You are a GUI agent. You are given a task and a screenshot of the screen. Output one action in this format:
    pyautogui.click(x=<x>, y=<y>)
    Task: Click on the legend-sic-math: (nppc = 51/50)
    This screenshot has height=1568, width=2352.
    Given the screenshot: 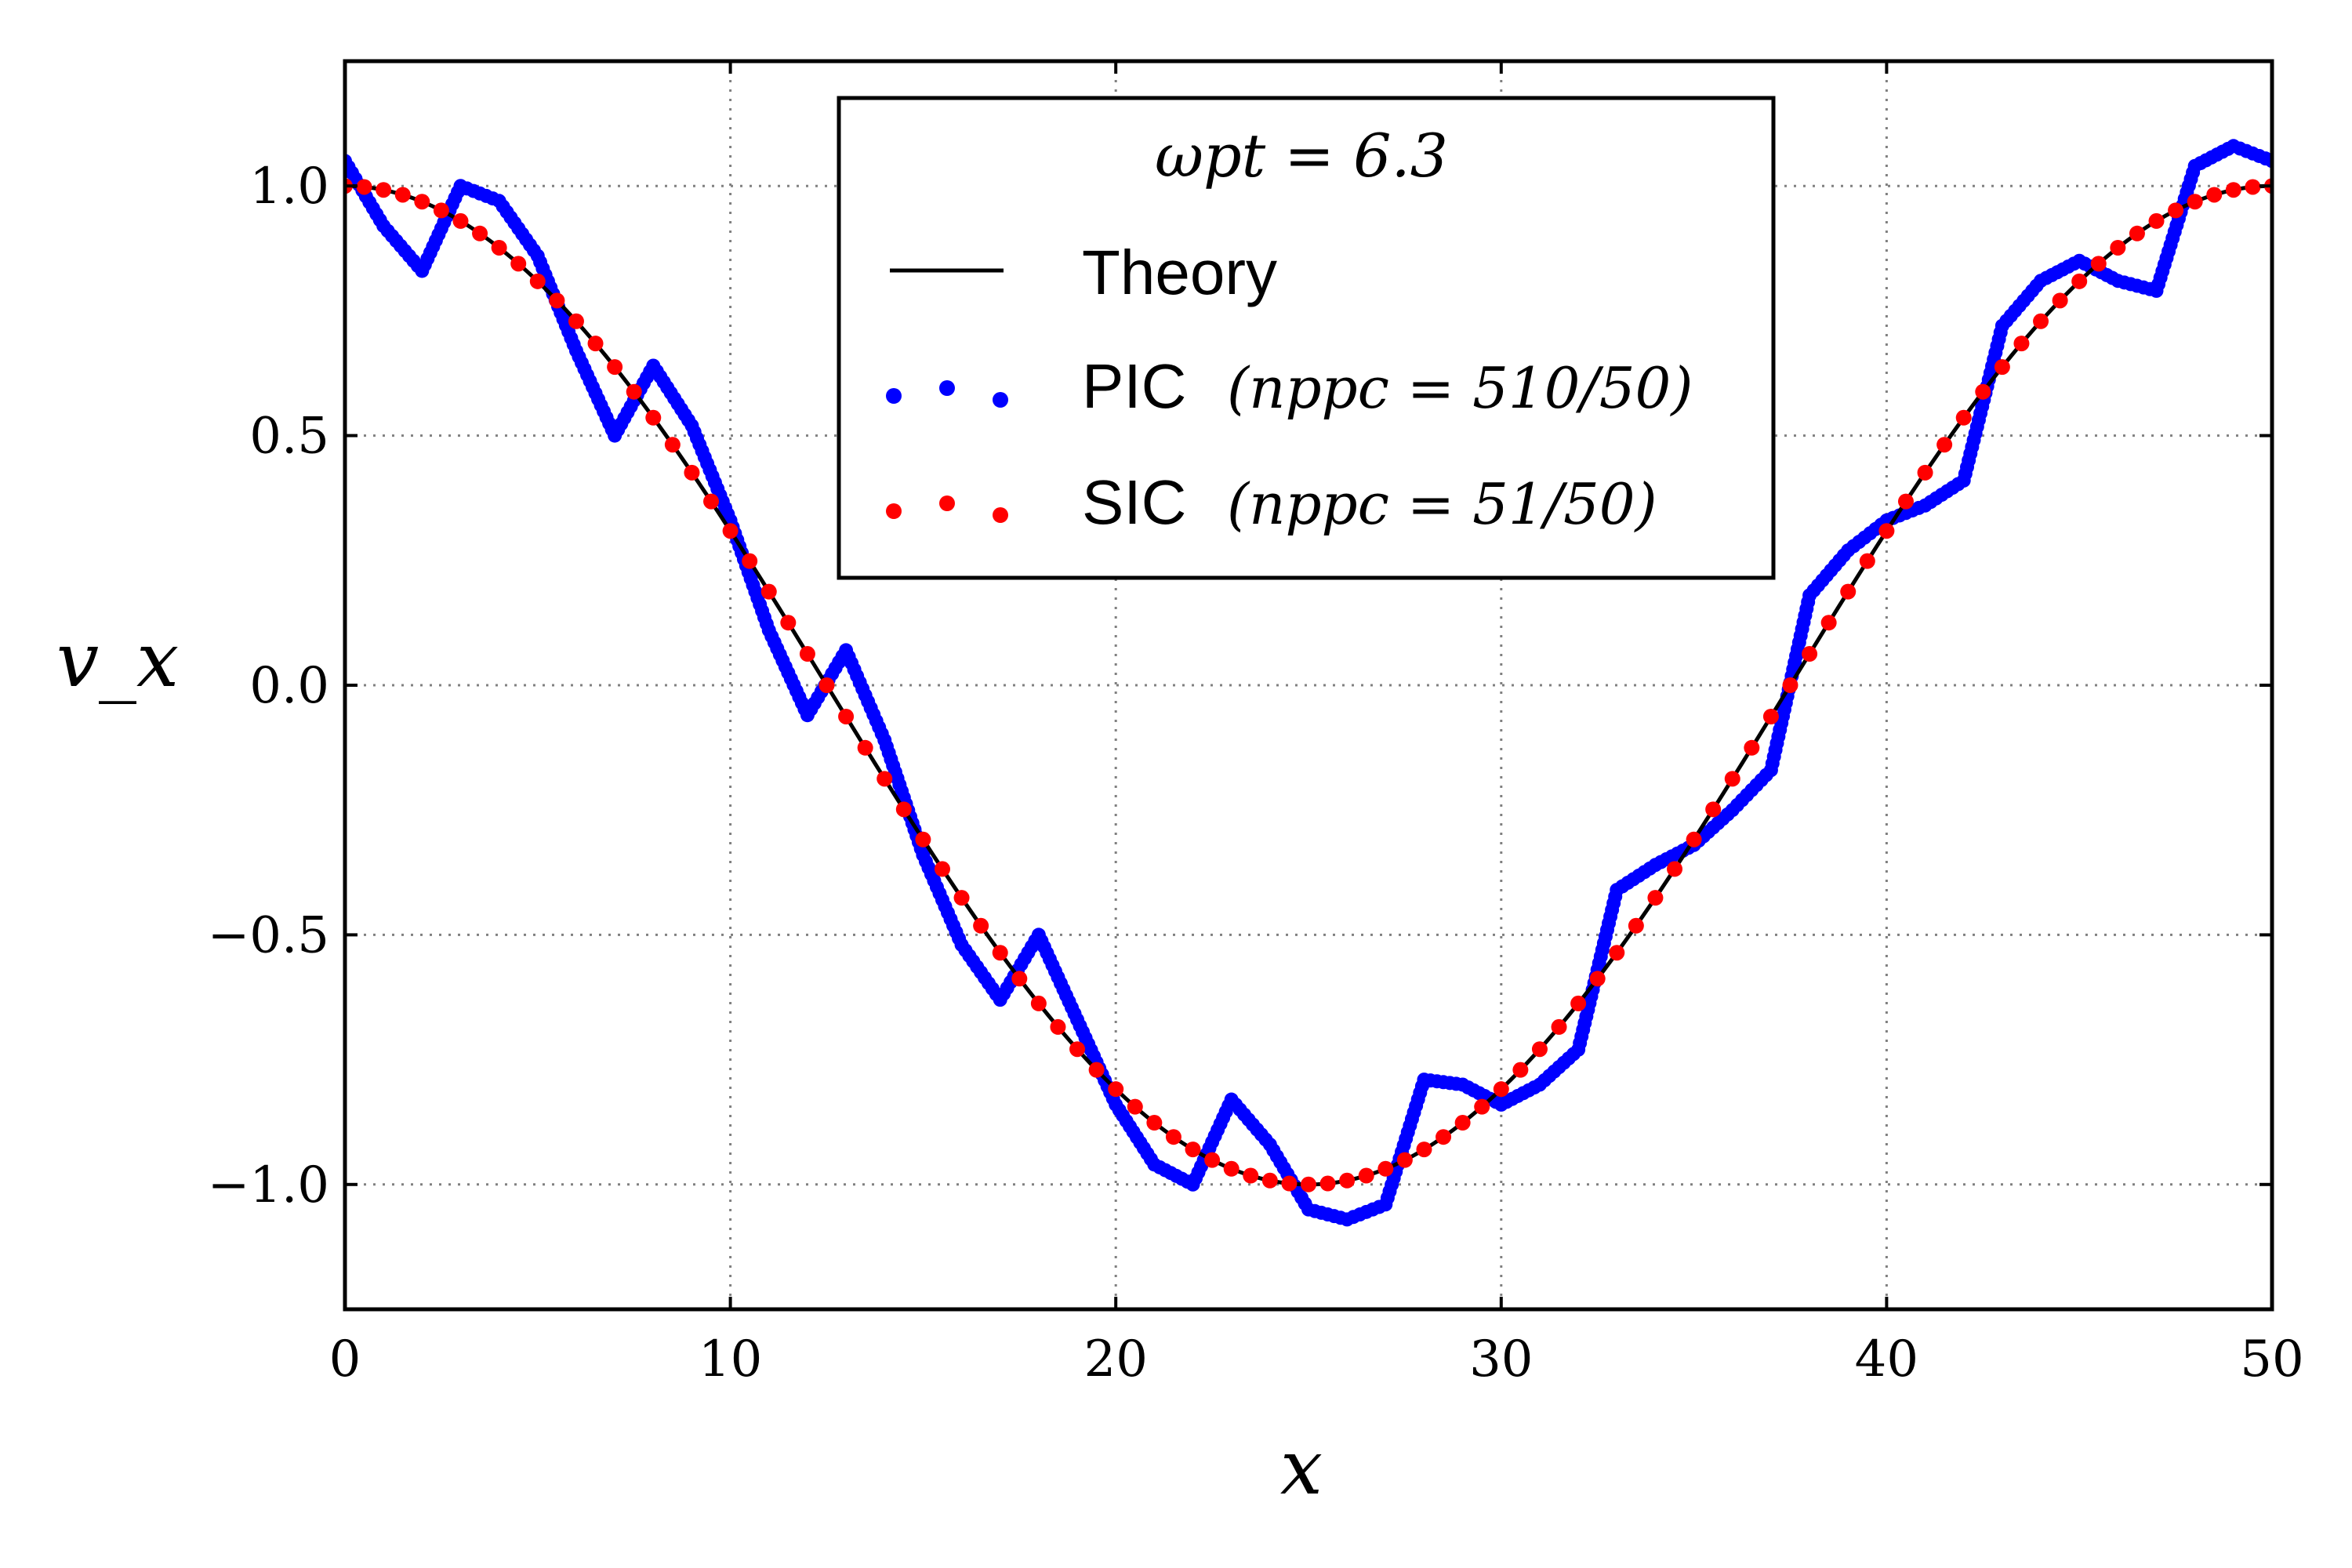 What is the action you would take?
    pyautogui.click(x=1442, y=504)
    